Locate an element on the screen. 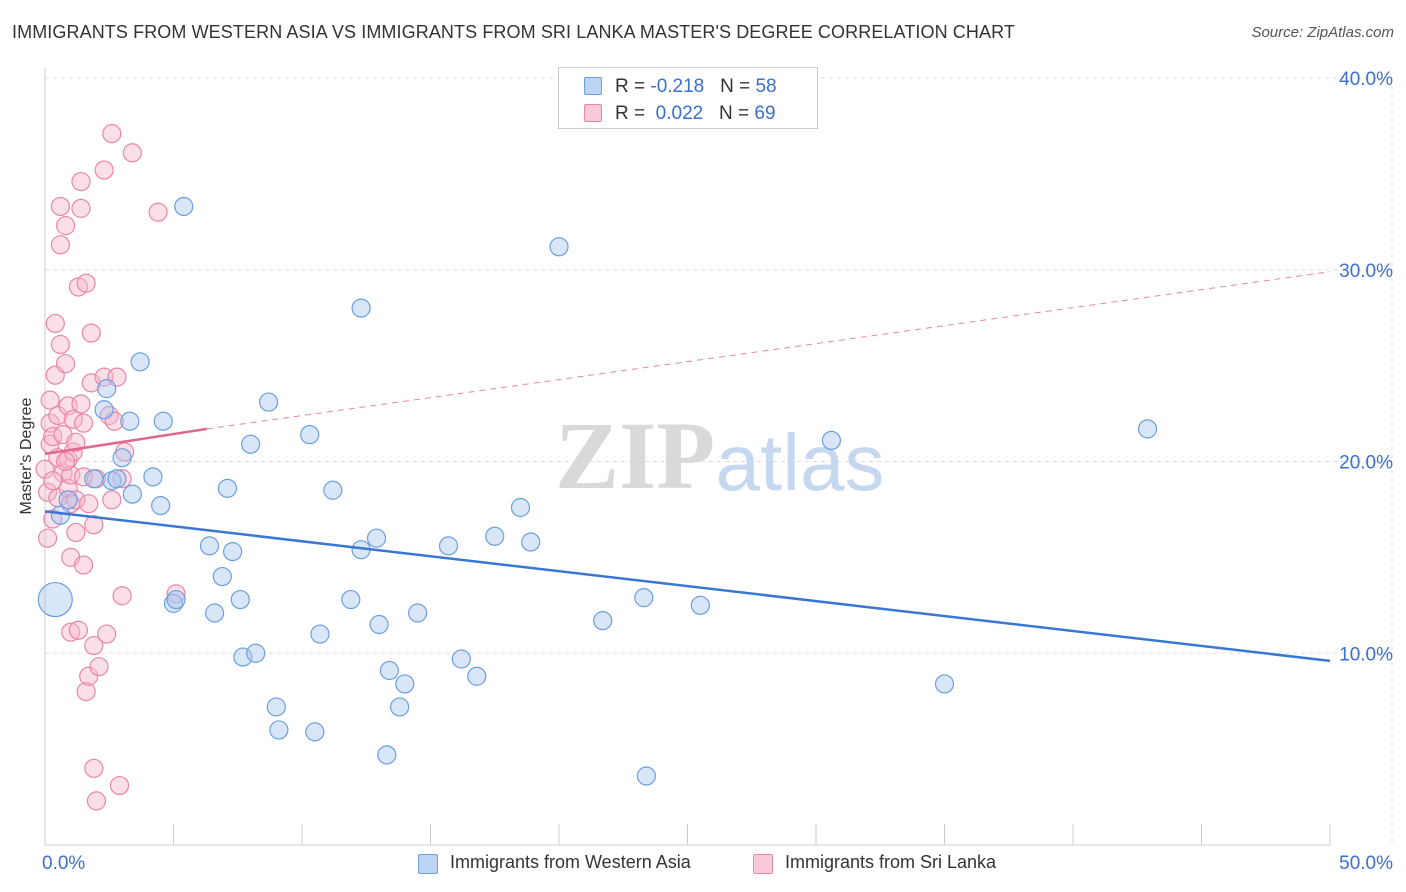 The height and width of the screenshot is (892, 1406). legend-label-sri-lanka: Immigrants from Sri Lanka is located at coordinates (891, 862).